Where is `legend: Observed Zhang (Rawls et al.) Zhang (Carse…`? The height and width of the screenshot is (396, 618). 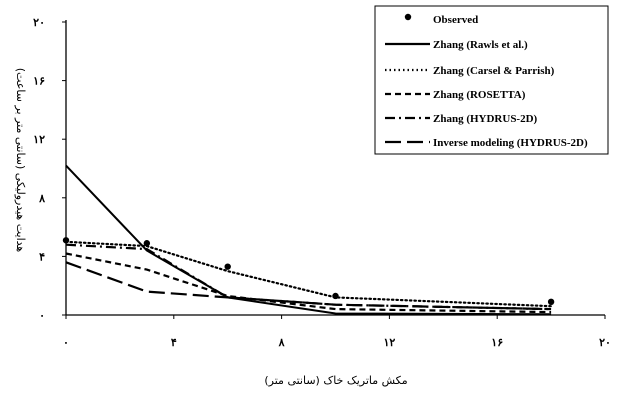 legend: Observed Zhang (Rawls et al.) Zhang (Carse… is located at coordinates (491, 80).